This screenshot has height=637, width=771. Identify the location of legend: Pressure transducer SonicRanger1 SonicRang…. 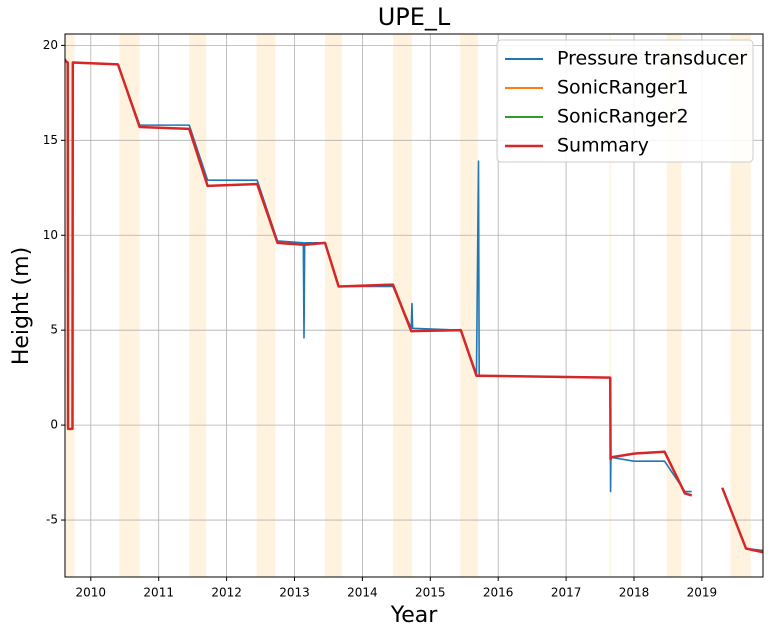
(625, 101).